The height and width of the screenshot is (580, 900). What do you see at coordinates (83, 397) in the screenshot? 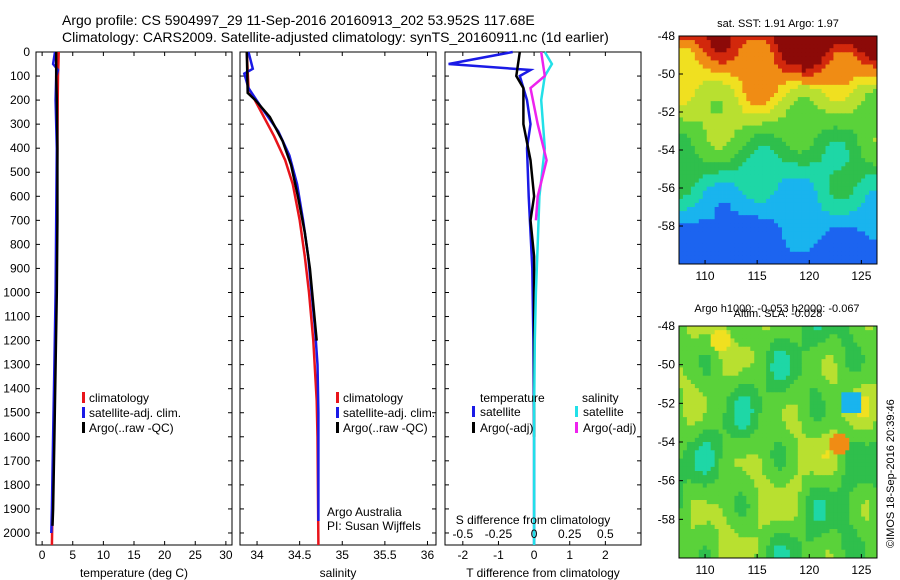
I see `legend-swatch` at bounding box center [83, 397].